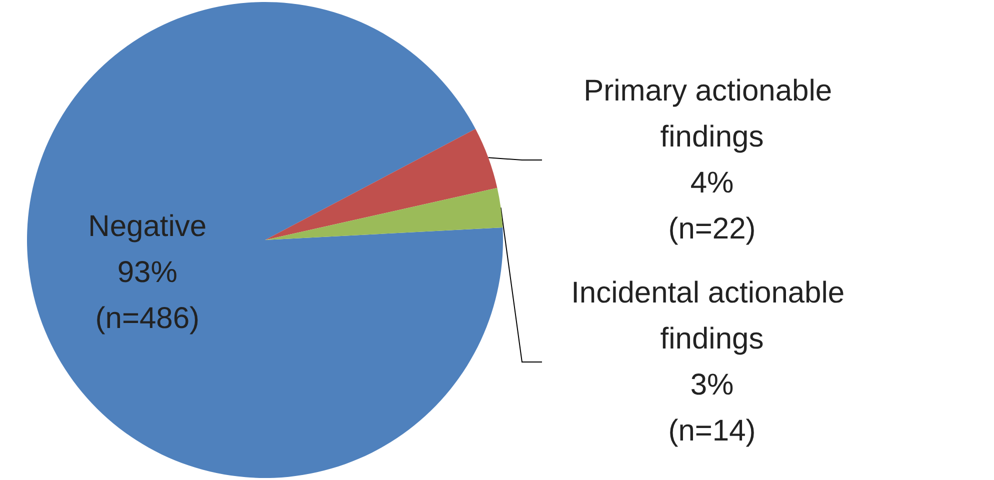 Image resolution: width=994 pixels, height=480 pixels. What do you see at coordinates (712, 114) in the screenshot?
I see `slice-label: Primary actionable findings` at bounding box center [712, 114].